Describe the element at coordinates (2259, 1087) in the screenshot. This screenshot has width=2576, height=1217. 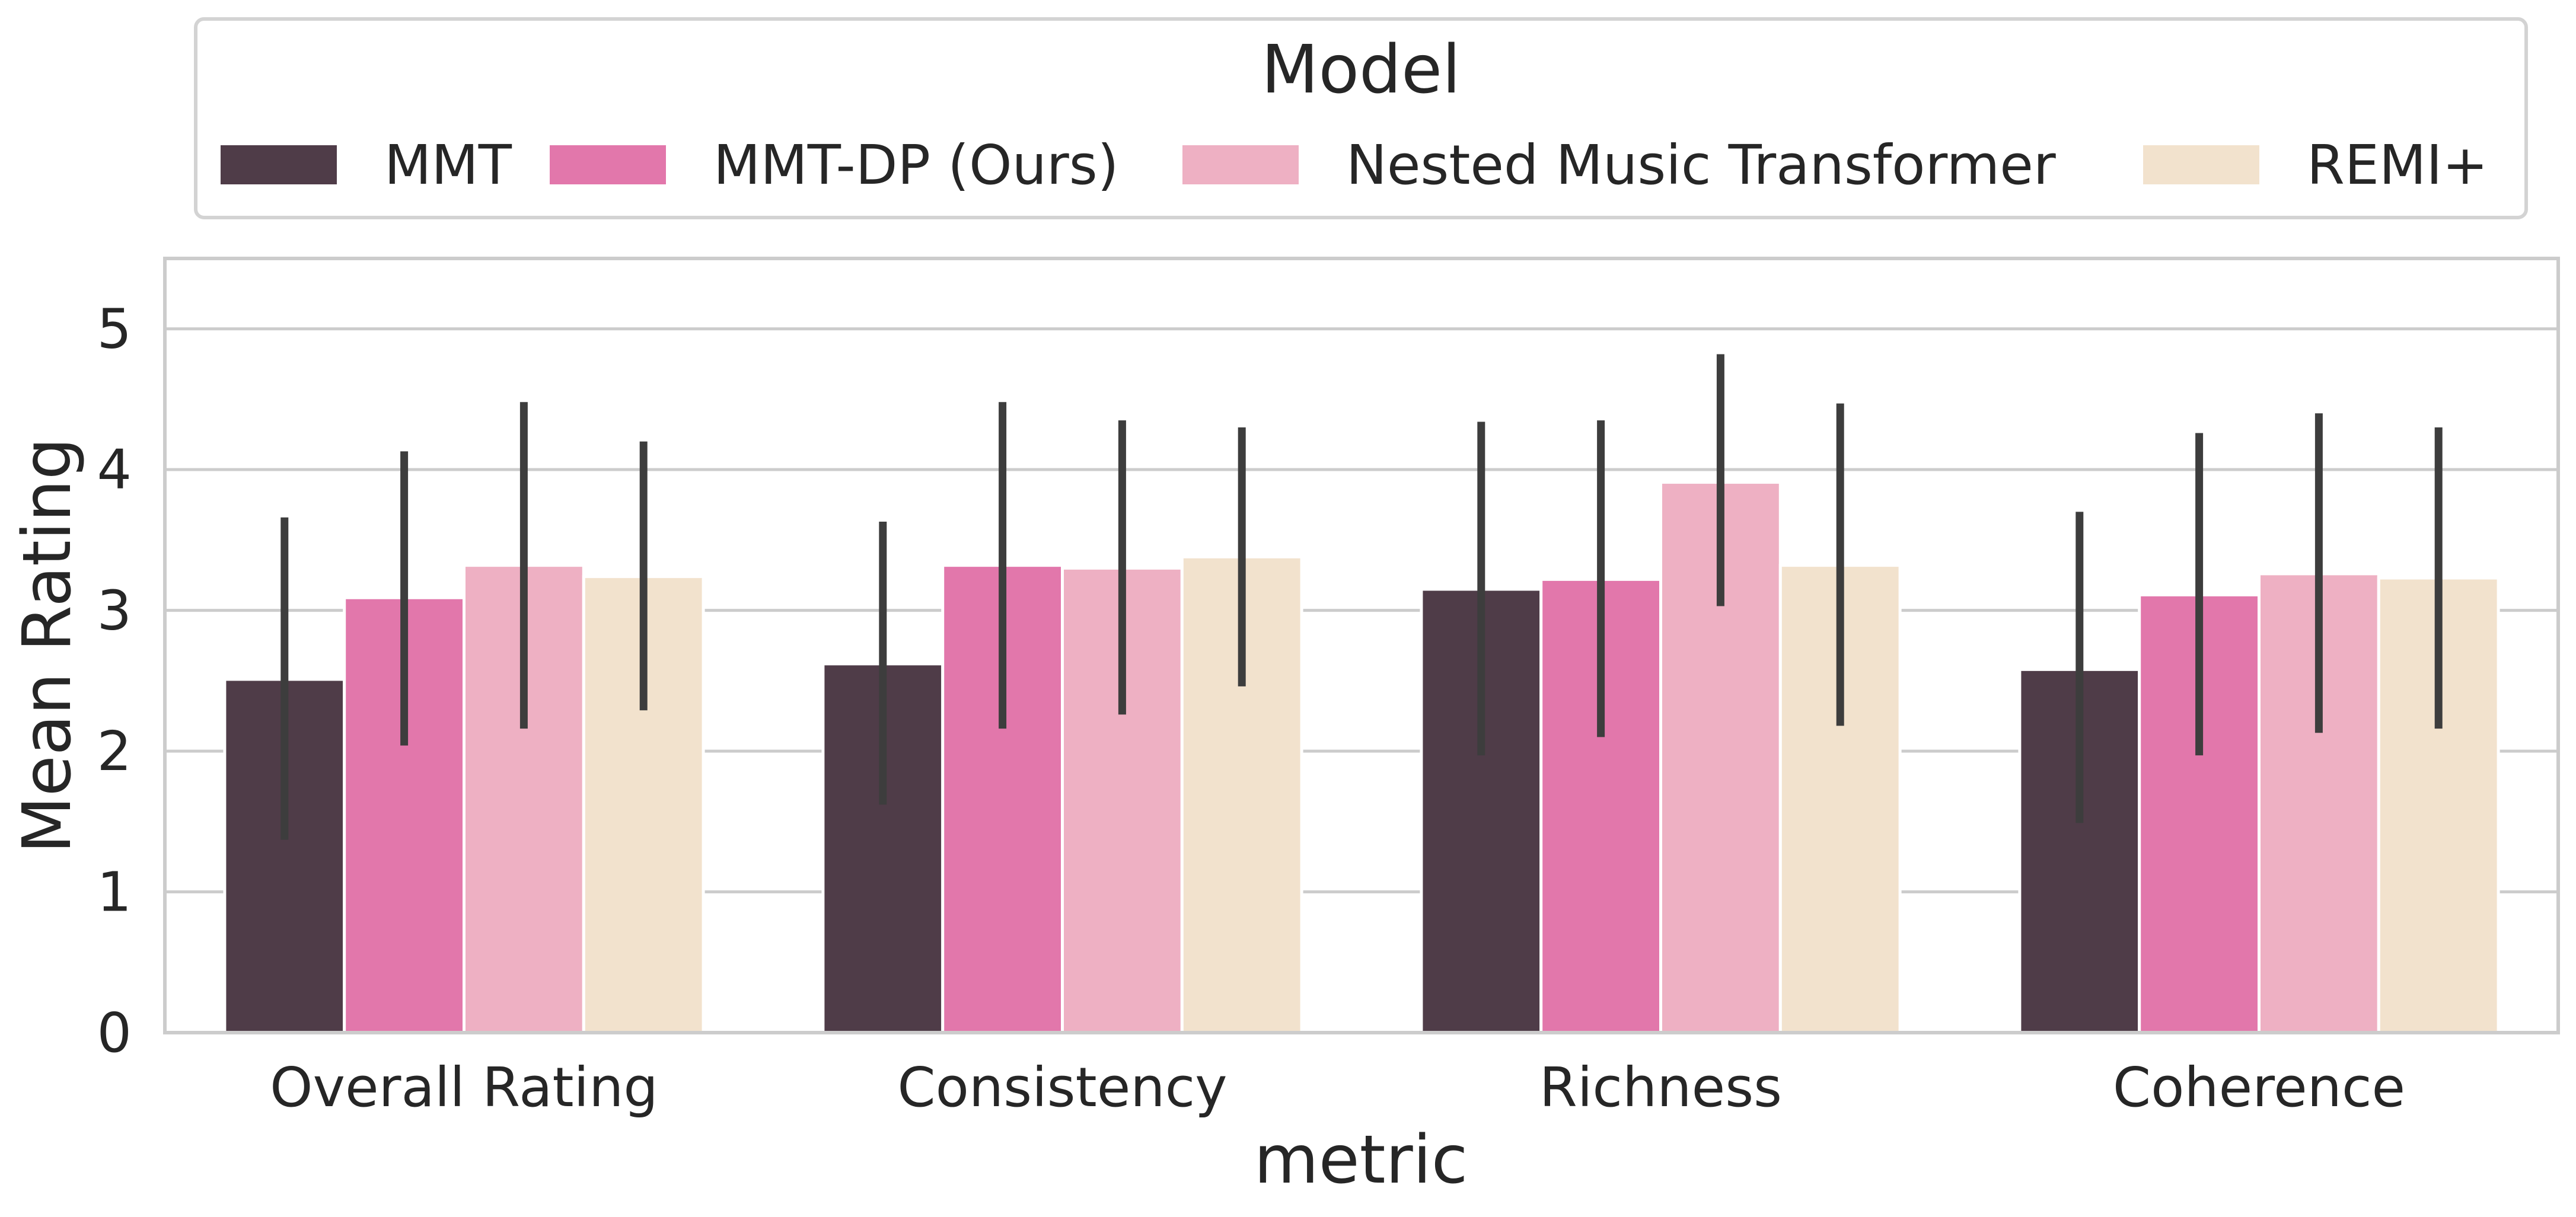
I see `x-tick-label: Coherence` at that location.